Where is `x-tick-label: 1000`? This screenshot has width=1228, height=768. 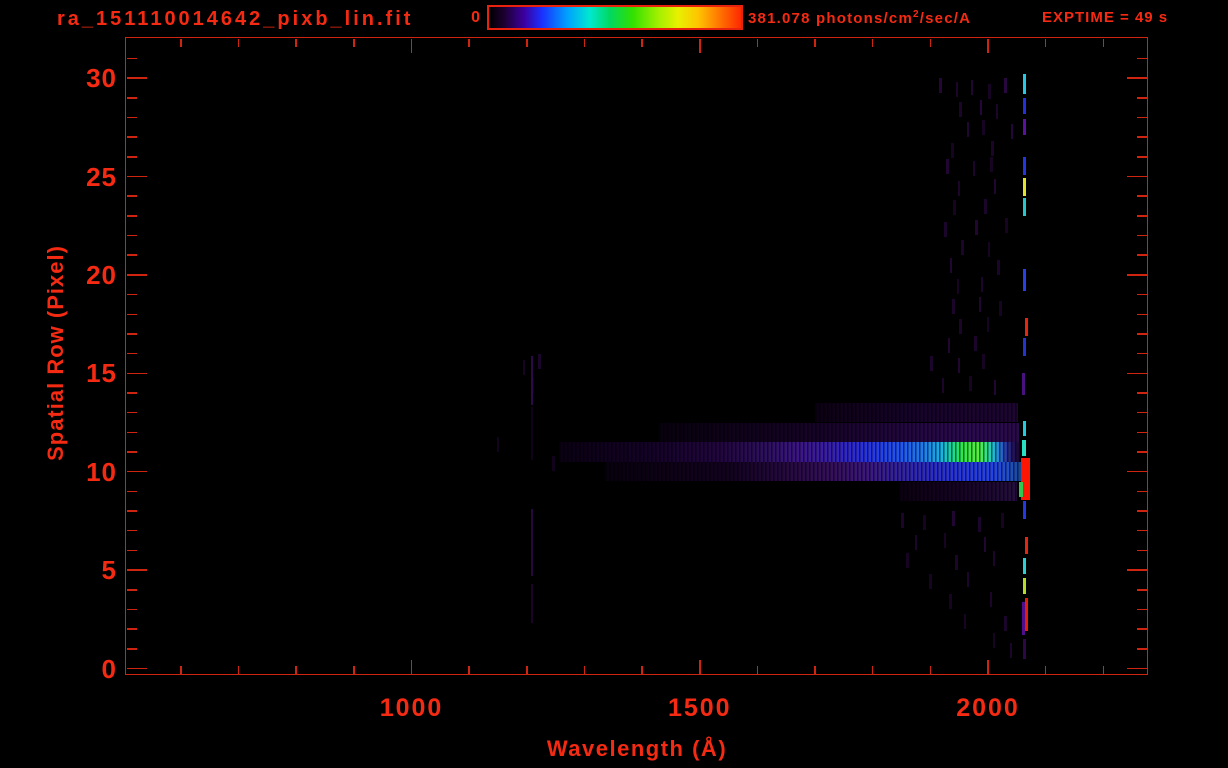
x-tick-label: 1000 is located at coordinates (411, 708).